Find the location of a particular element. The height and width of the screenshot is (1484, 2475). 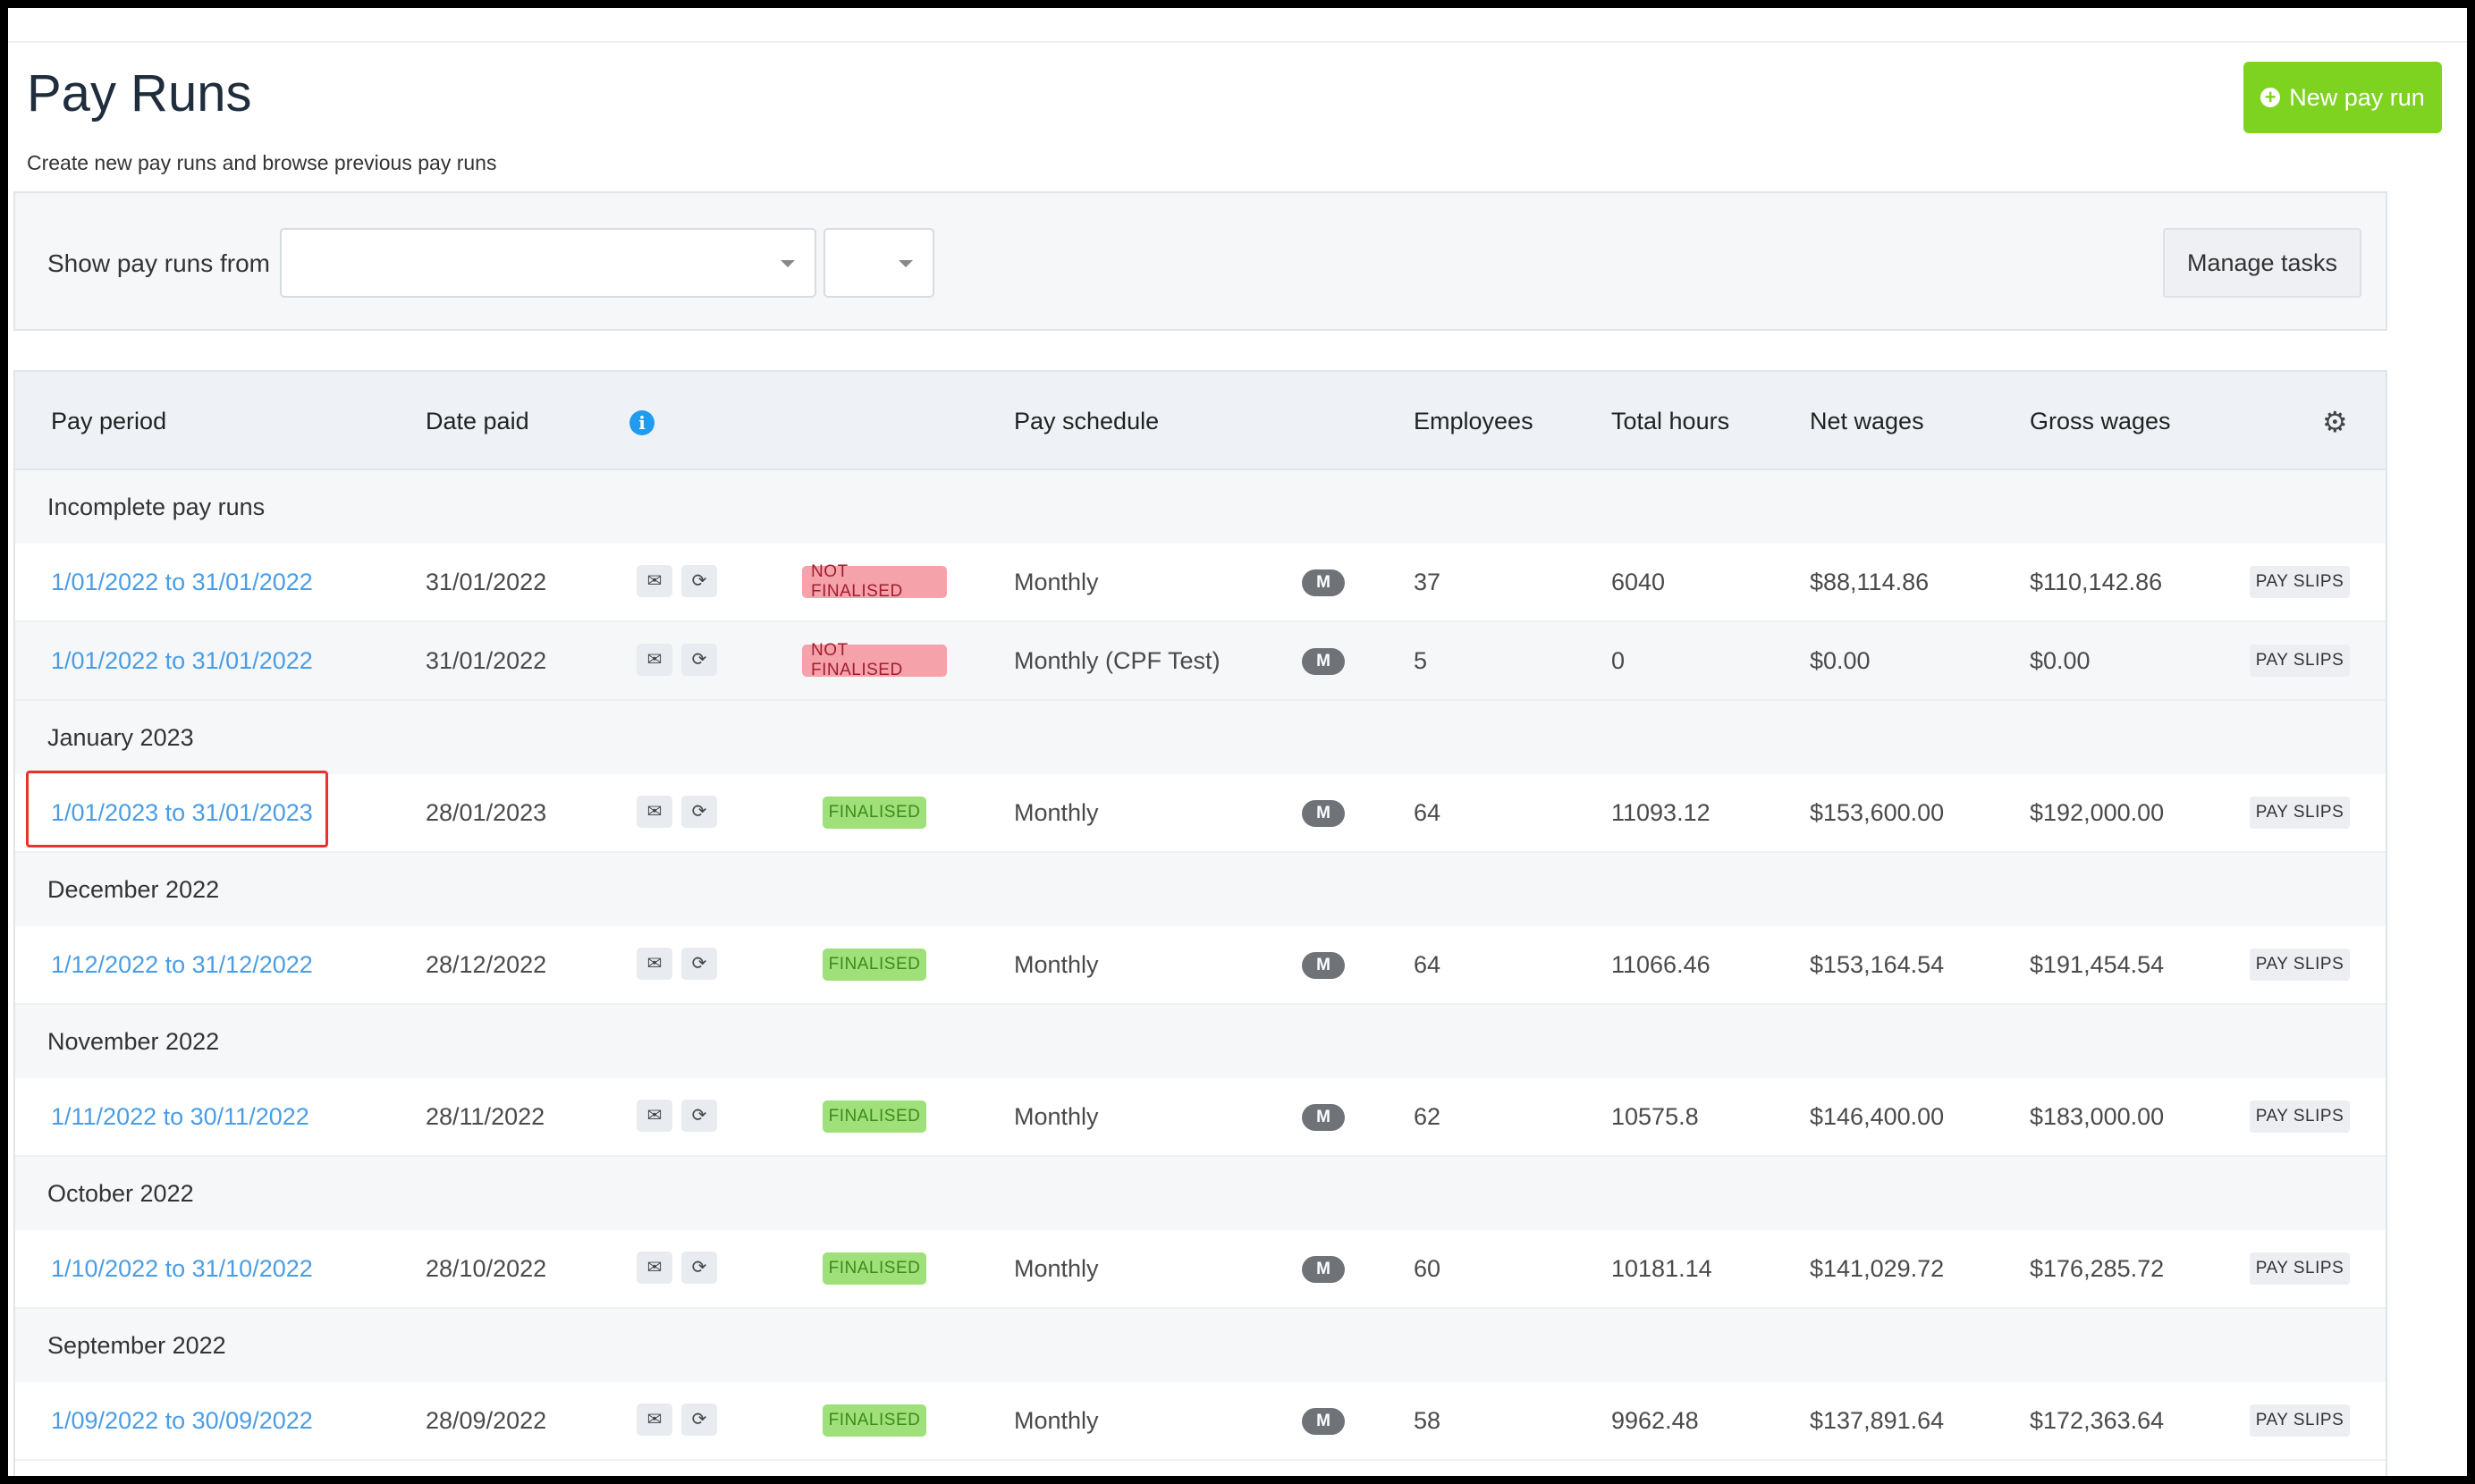

group-label: November 2022 is located at coordinates (133, 1041).